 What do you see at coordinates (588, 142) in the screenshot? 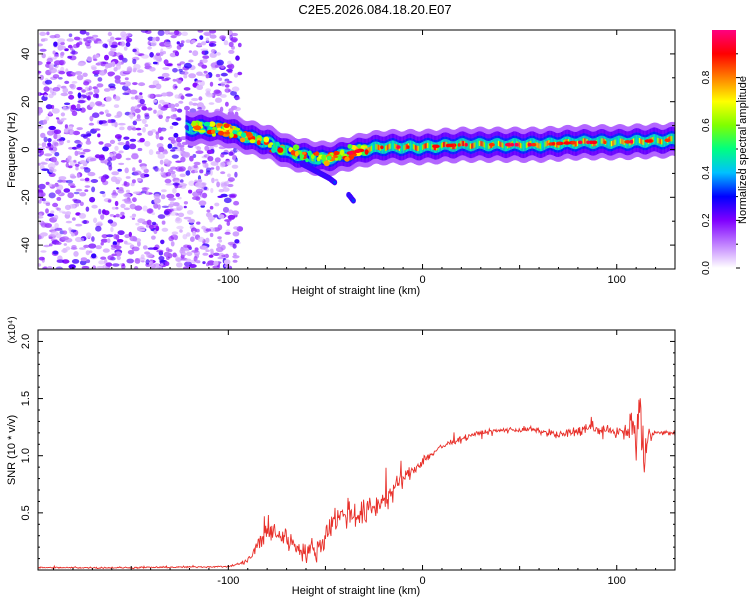
I see `ridge-peak` at bounding box center [588, 142].